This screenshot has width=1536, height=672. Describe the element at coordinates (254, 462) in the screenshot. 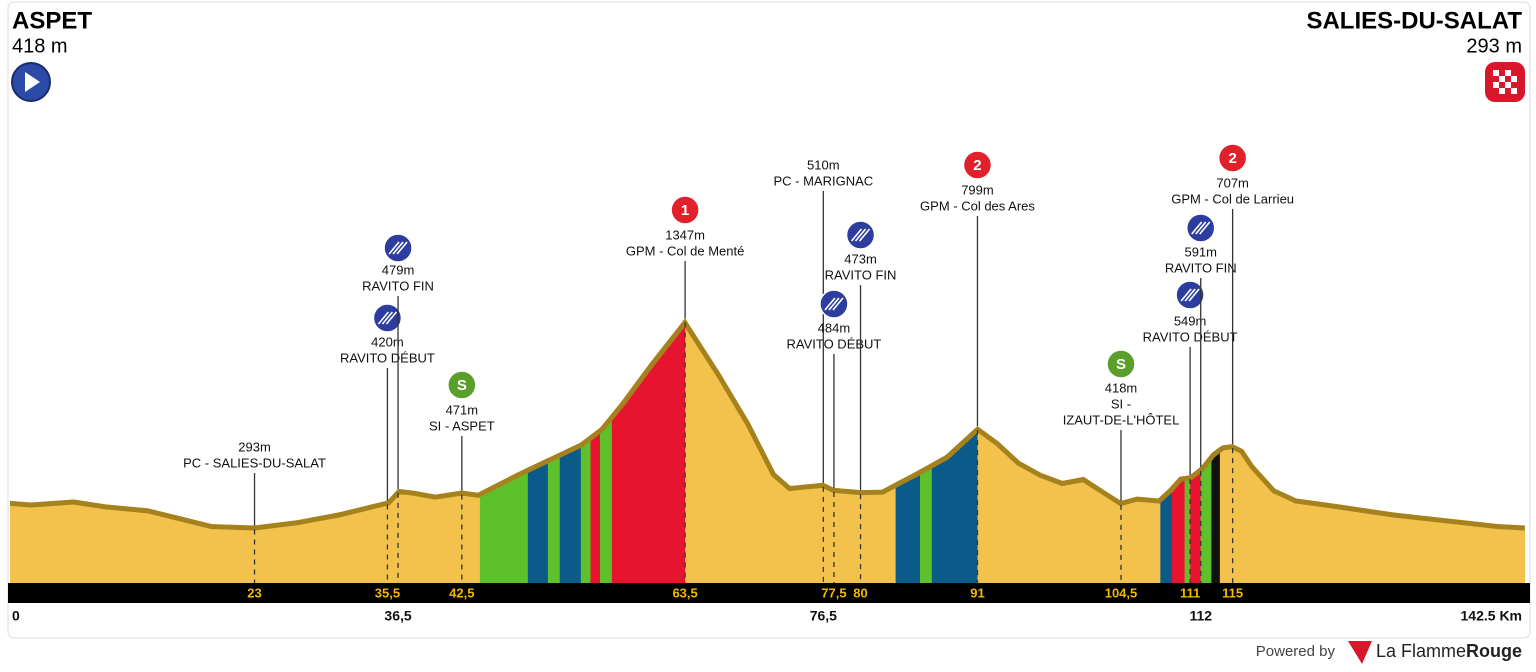

I see `waypoint-label: PC - SALIES-DU-SALAT` at that location.